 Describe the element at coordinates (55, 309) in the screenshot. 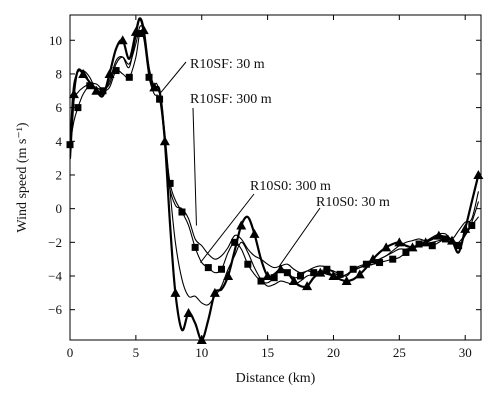

I see `y-tick-label: −6` at that location.